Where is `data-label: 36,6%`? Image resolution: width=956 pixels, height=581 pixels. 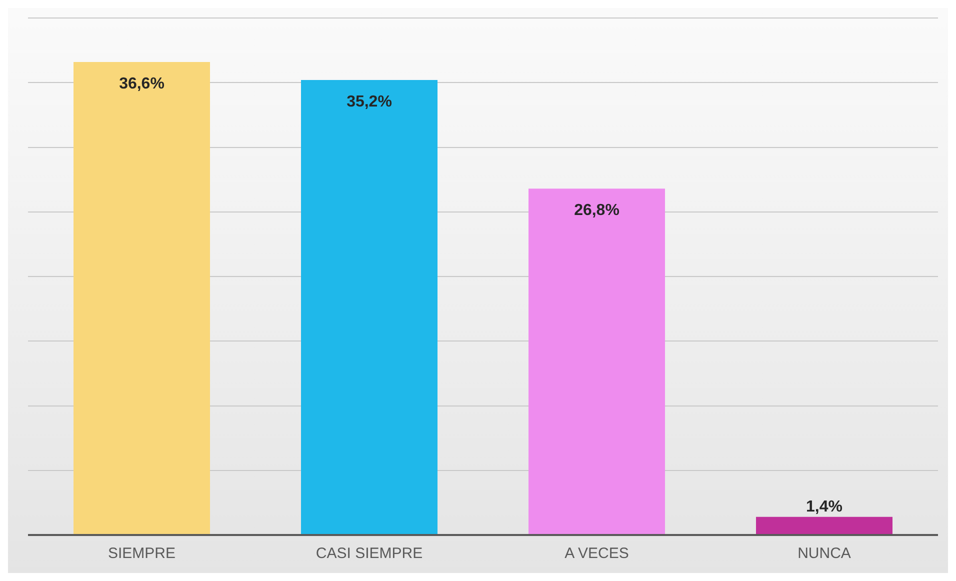
data-label: 36,6% is located at coordinates (141, 83).